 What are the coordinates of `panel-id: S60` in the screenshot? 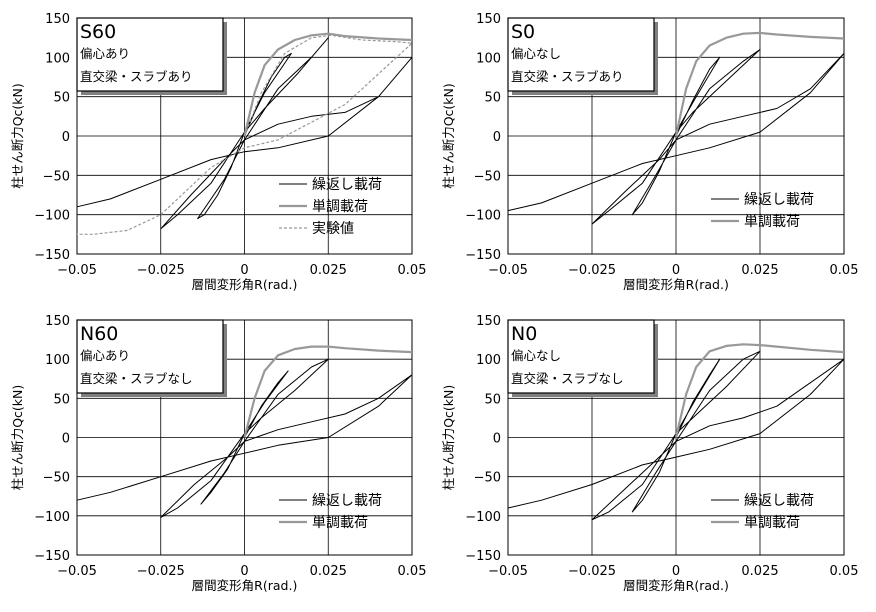 It's located at (98, 32).